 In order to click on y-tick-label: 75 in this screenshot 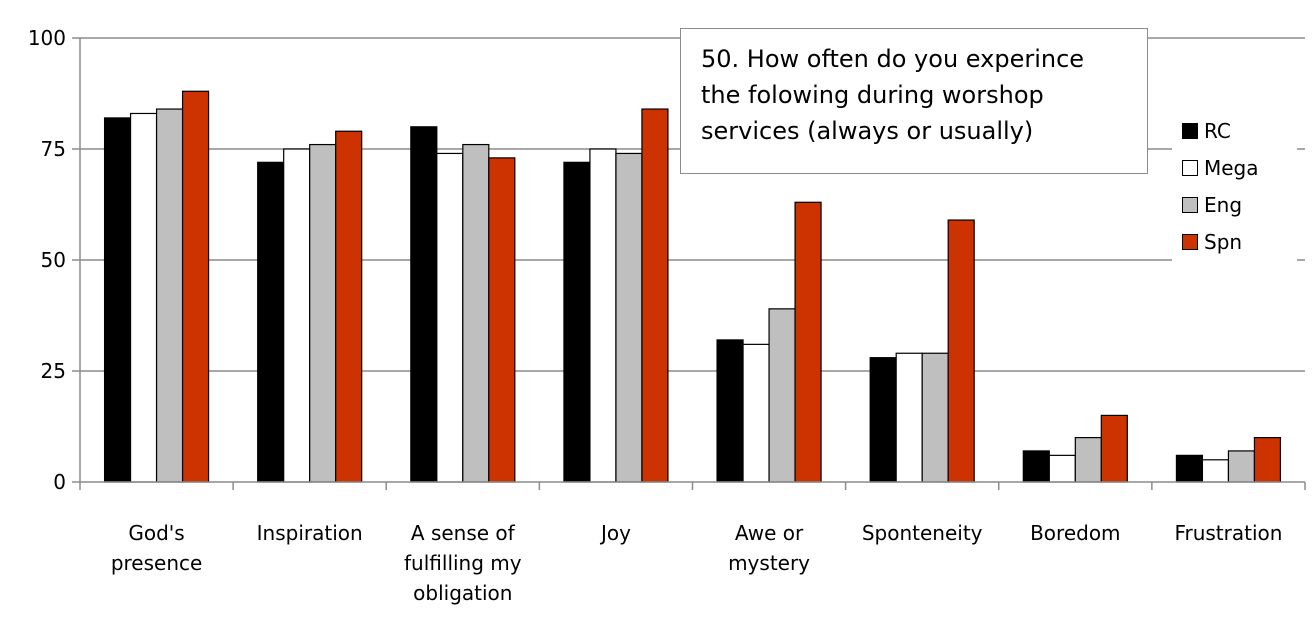, I will do `click(53, 149)`.